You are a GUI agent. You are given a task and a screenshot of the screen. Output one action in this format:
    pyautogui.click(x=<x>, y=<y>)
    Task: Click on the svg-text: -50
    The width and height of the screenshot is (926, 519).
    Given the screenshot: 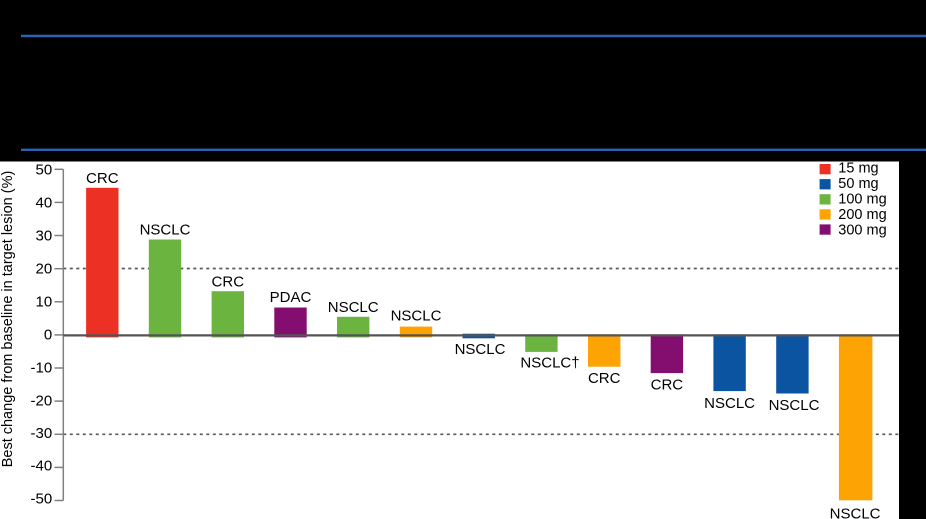 What is the action you would take?
    pyautogui.click(x=42, y=498)
    